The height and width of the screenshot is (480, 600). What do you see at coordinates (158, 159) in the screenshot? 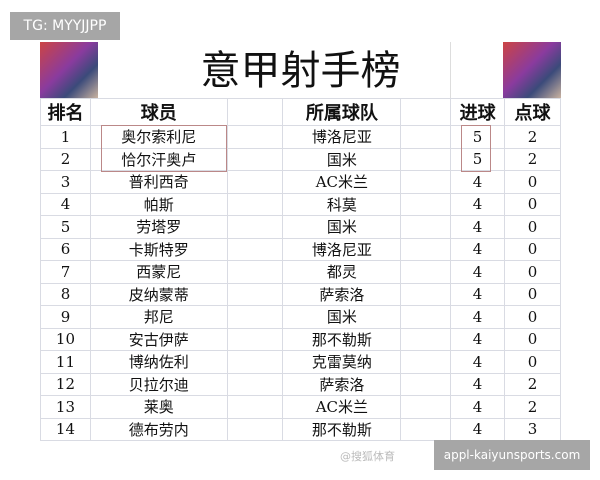
I see `player-cell: 恰尔汗奥卢` at bounding box center [158, 159].